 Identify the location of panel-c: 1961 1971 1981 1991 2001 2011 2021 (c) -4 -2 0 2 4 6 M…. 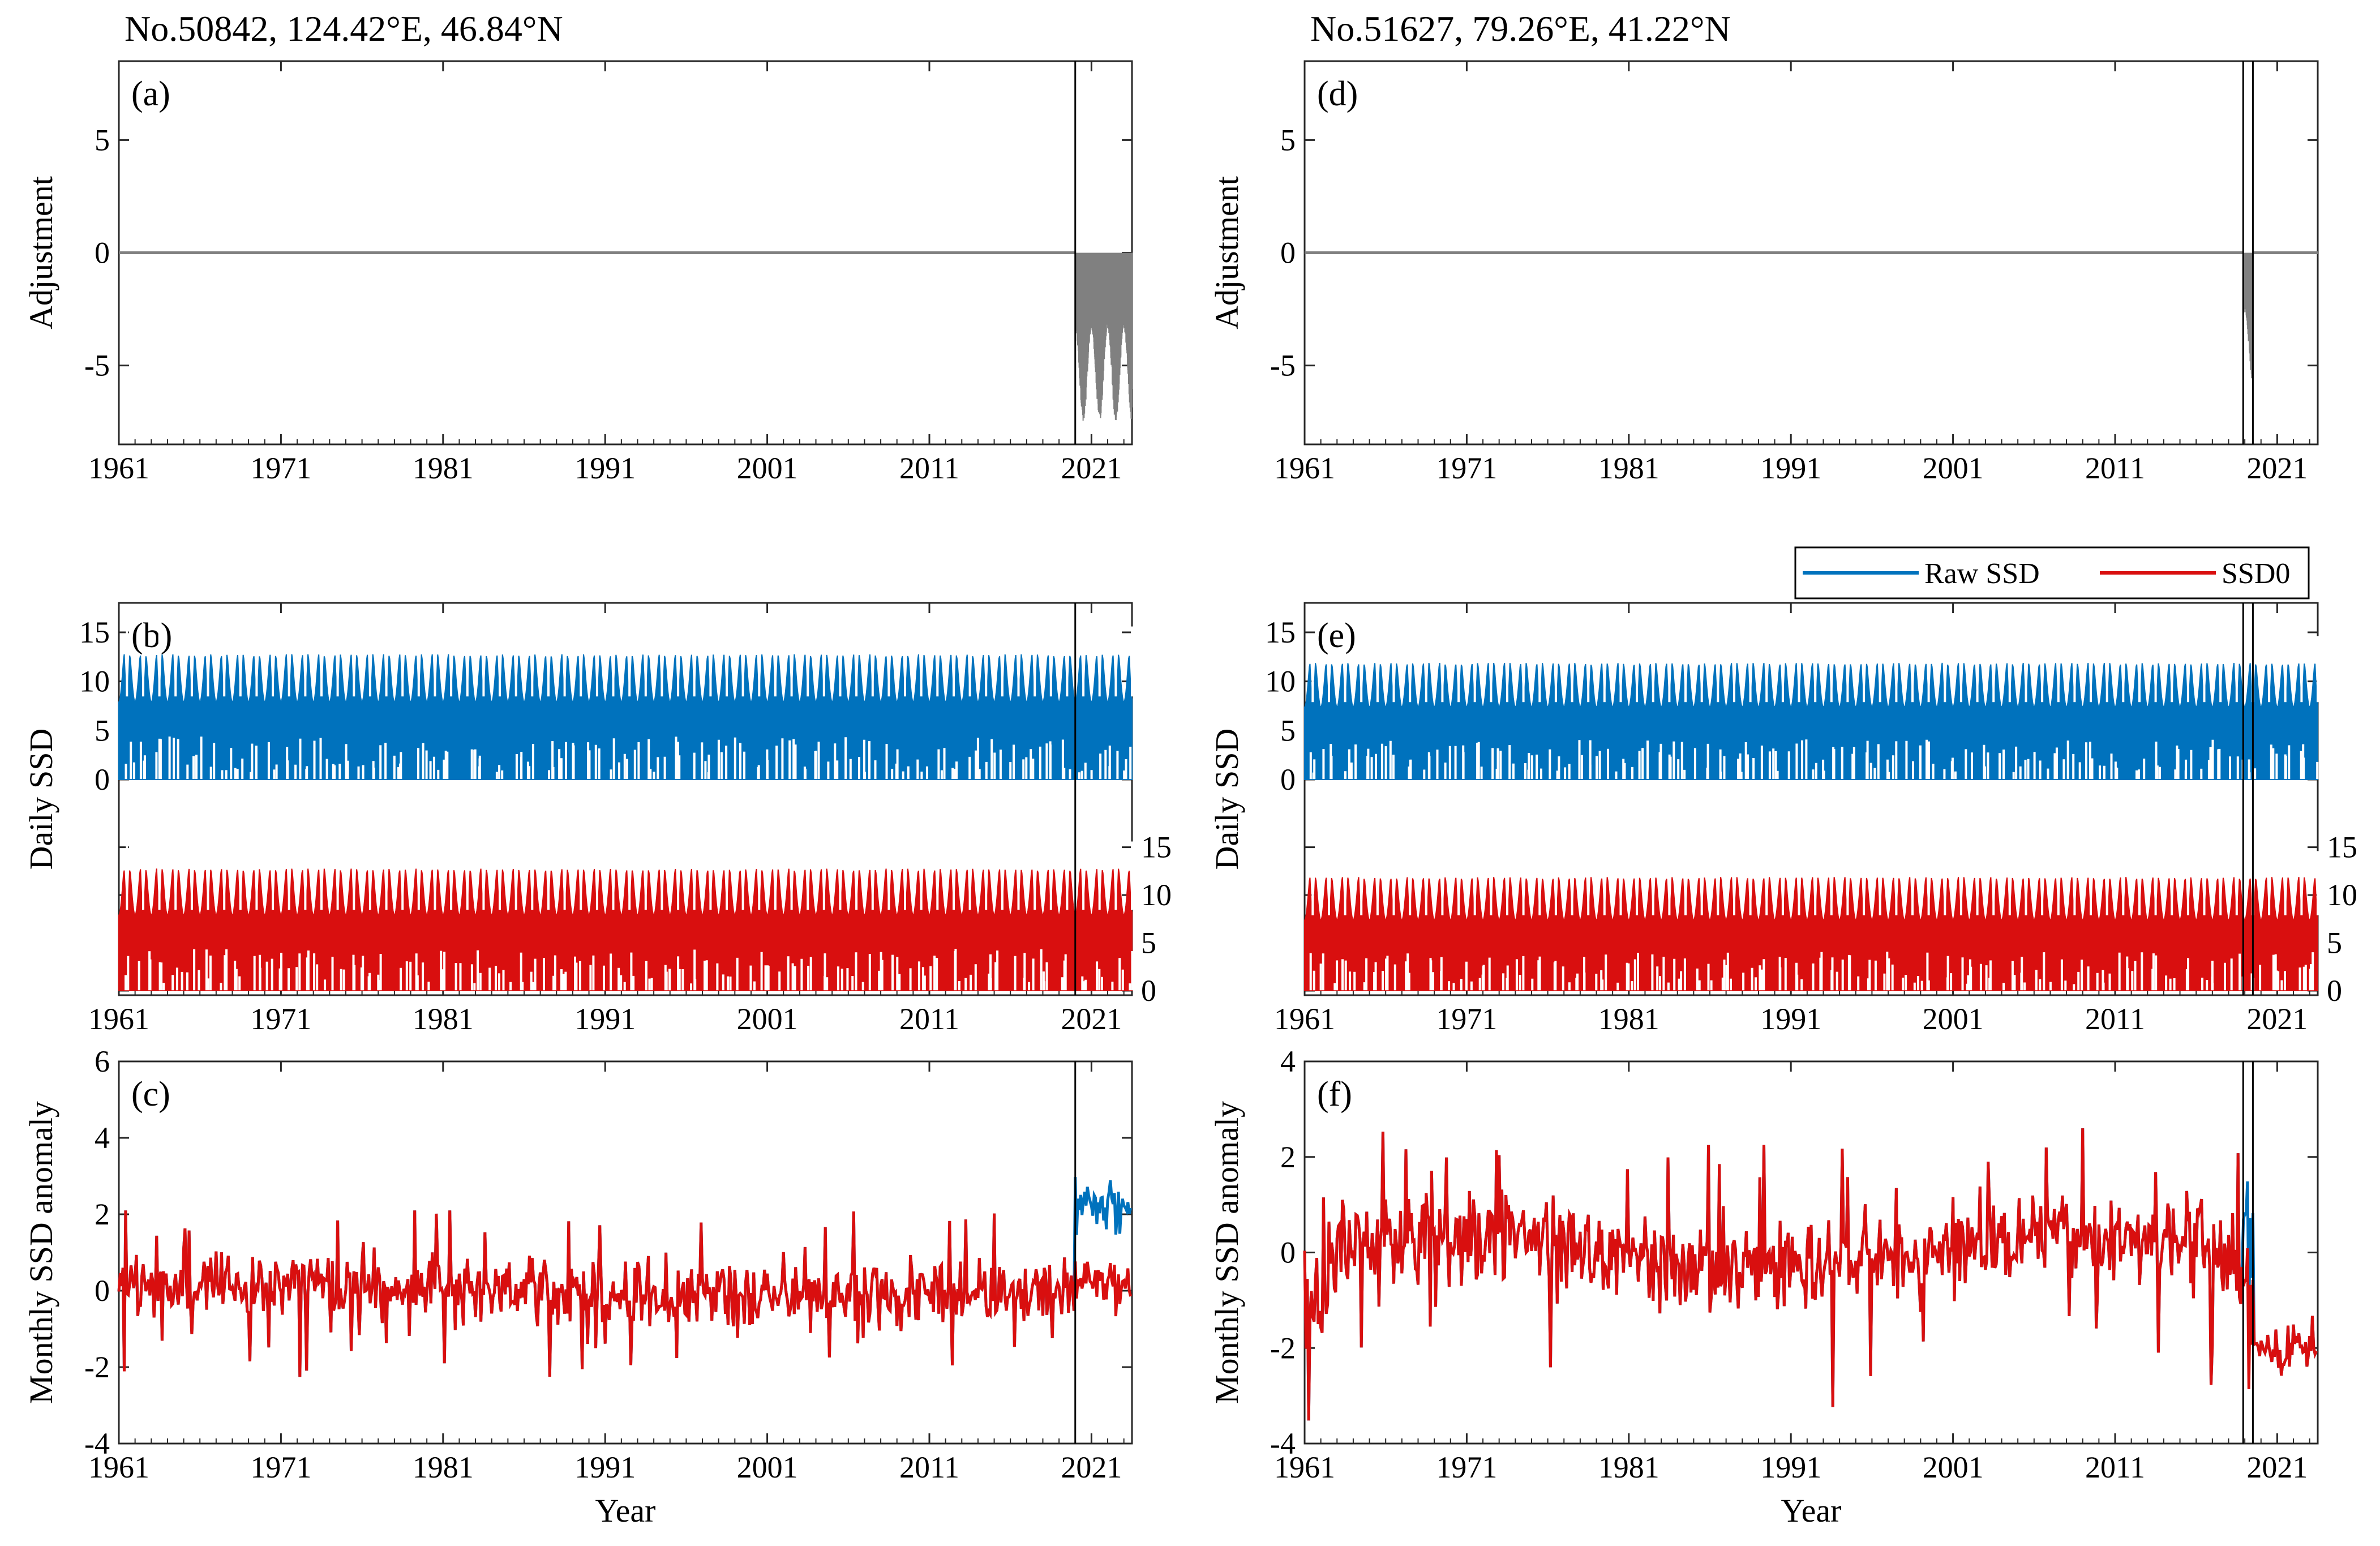
(578, 1286).